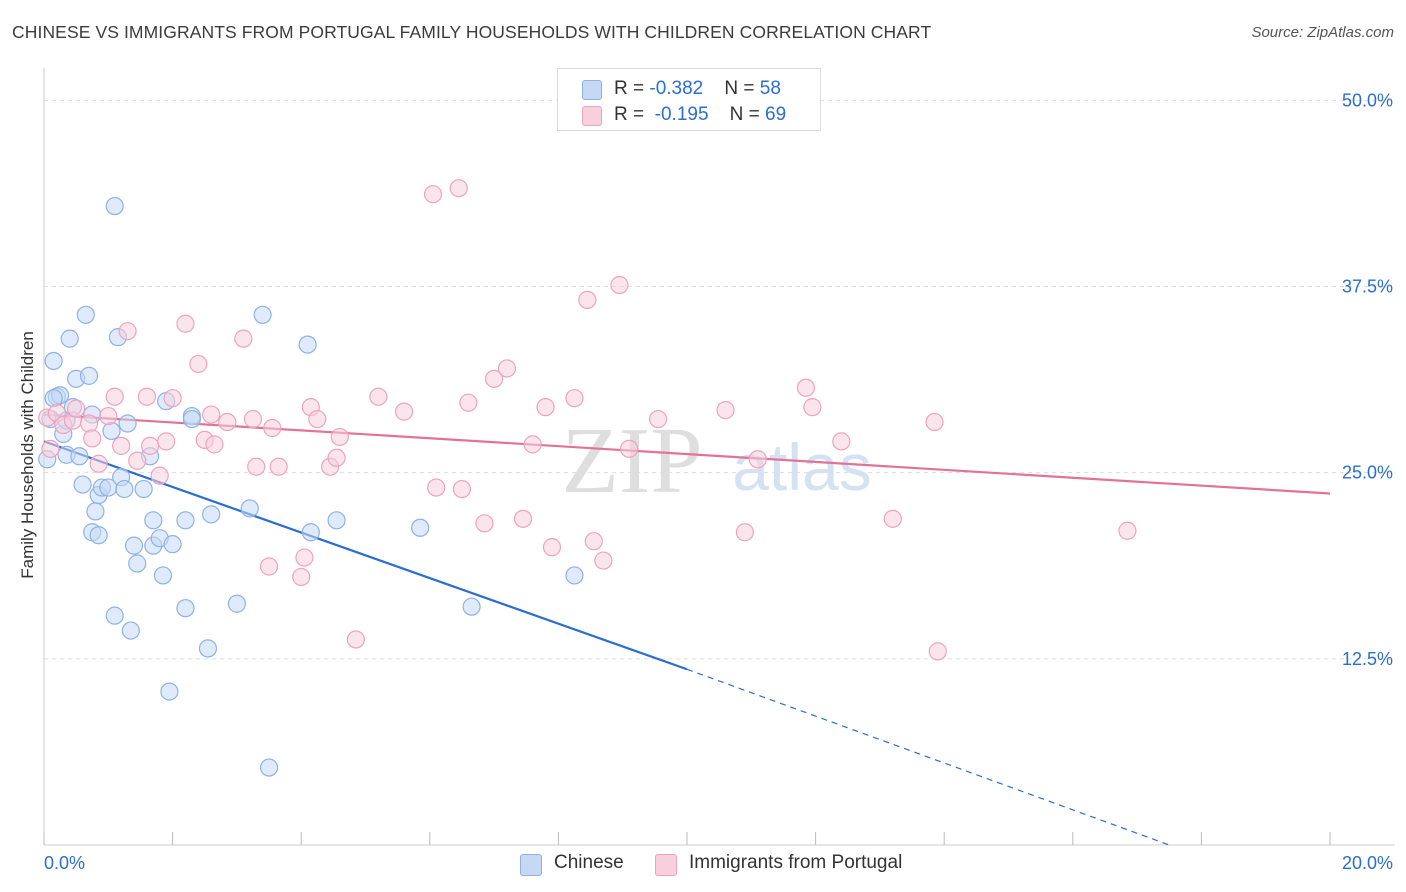 The image size is (1406, 892). Describe the element at coordinates (1367, 659) in the screenshot. I see `y-tick-label: 12.5%` at that location.